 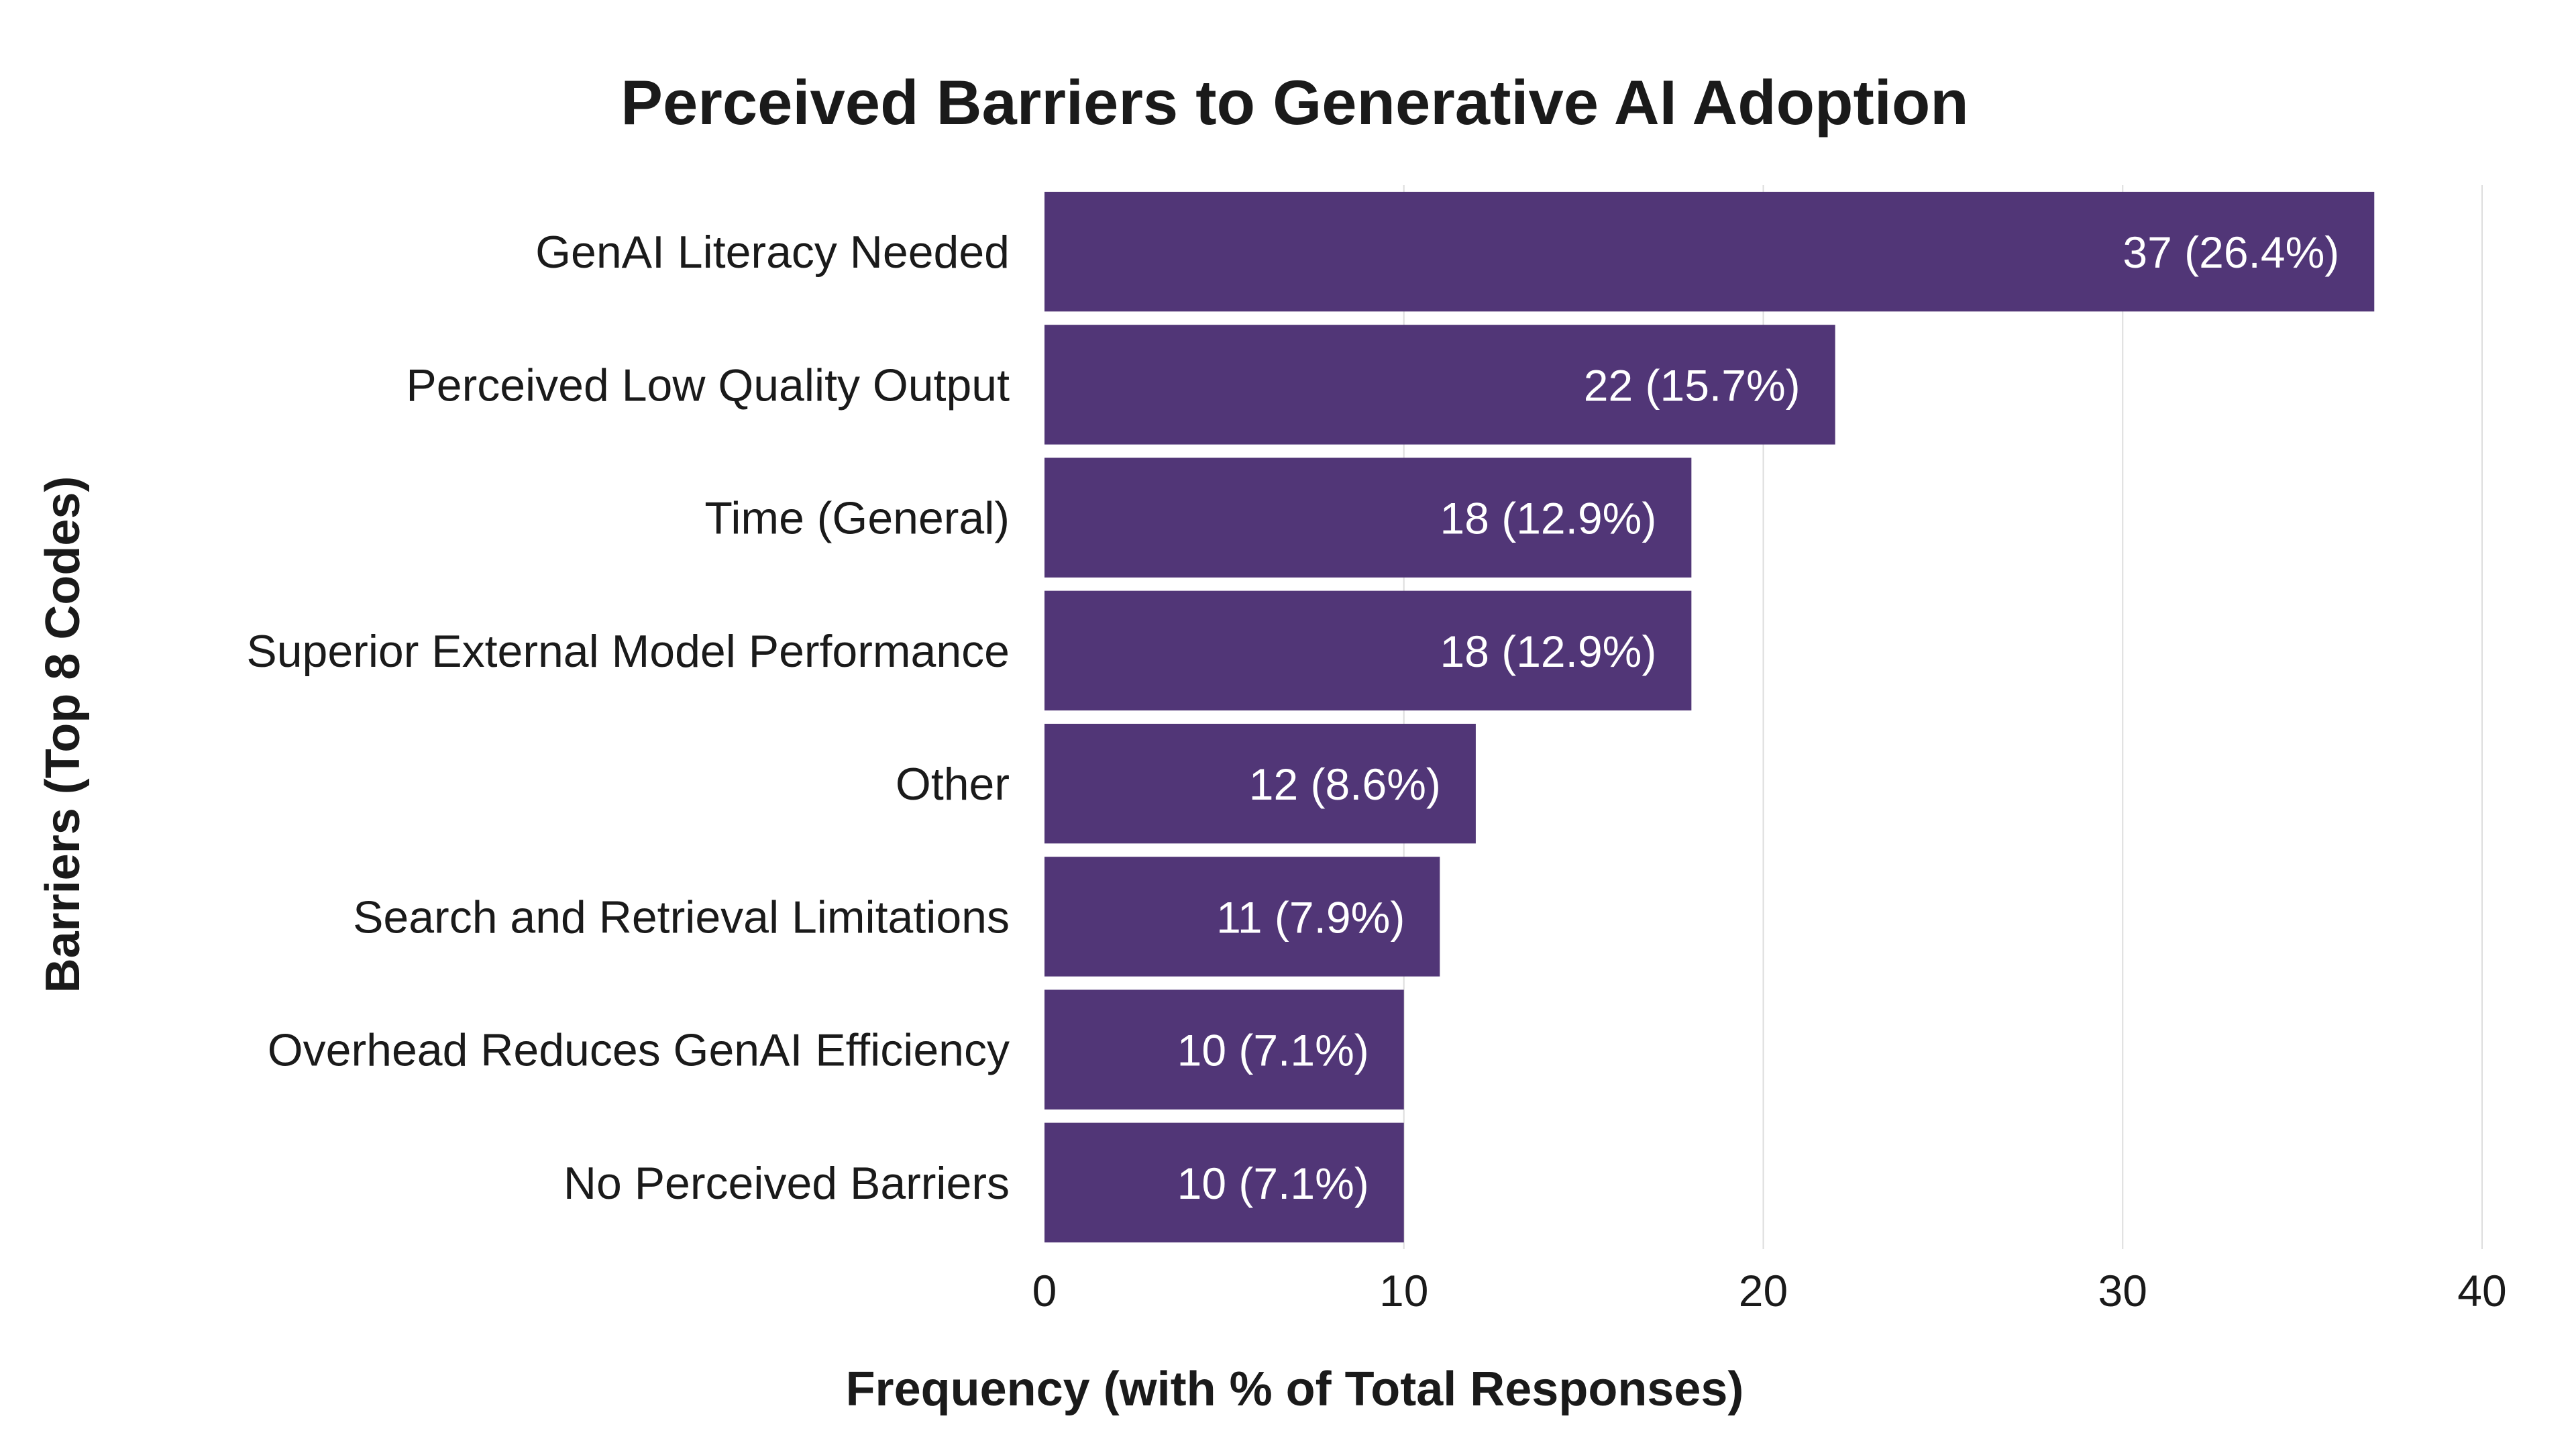 I want to click on x-tick-label: 40, so click(x=2481, y=1291).